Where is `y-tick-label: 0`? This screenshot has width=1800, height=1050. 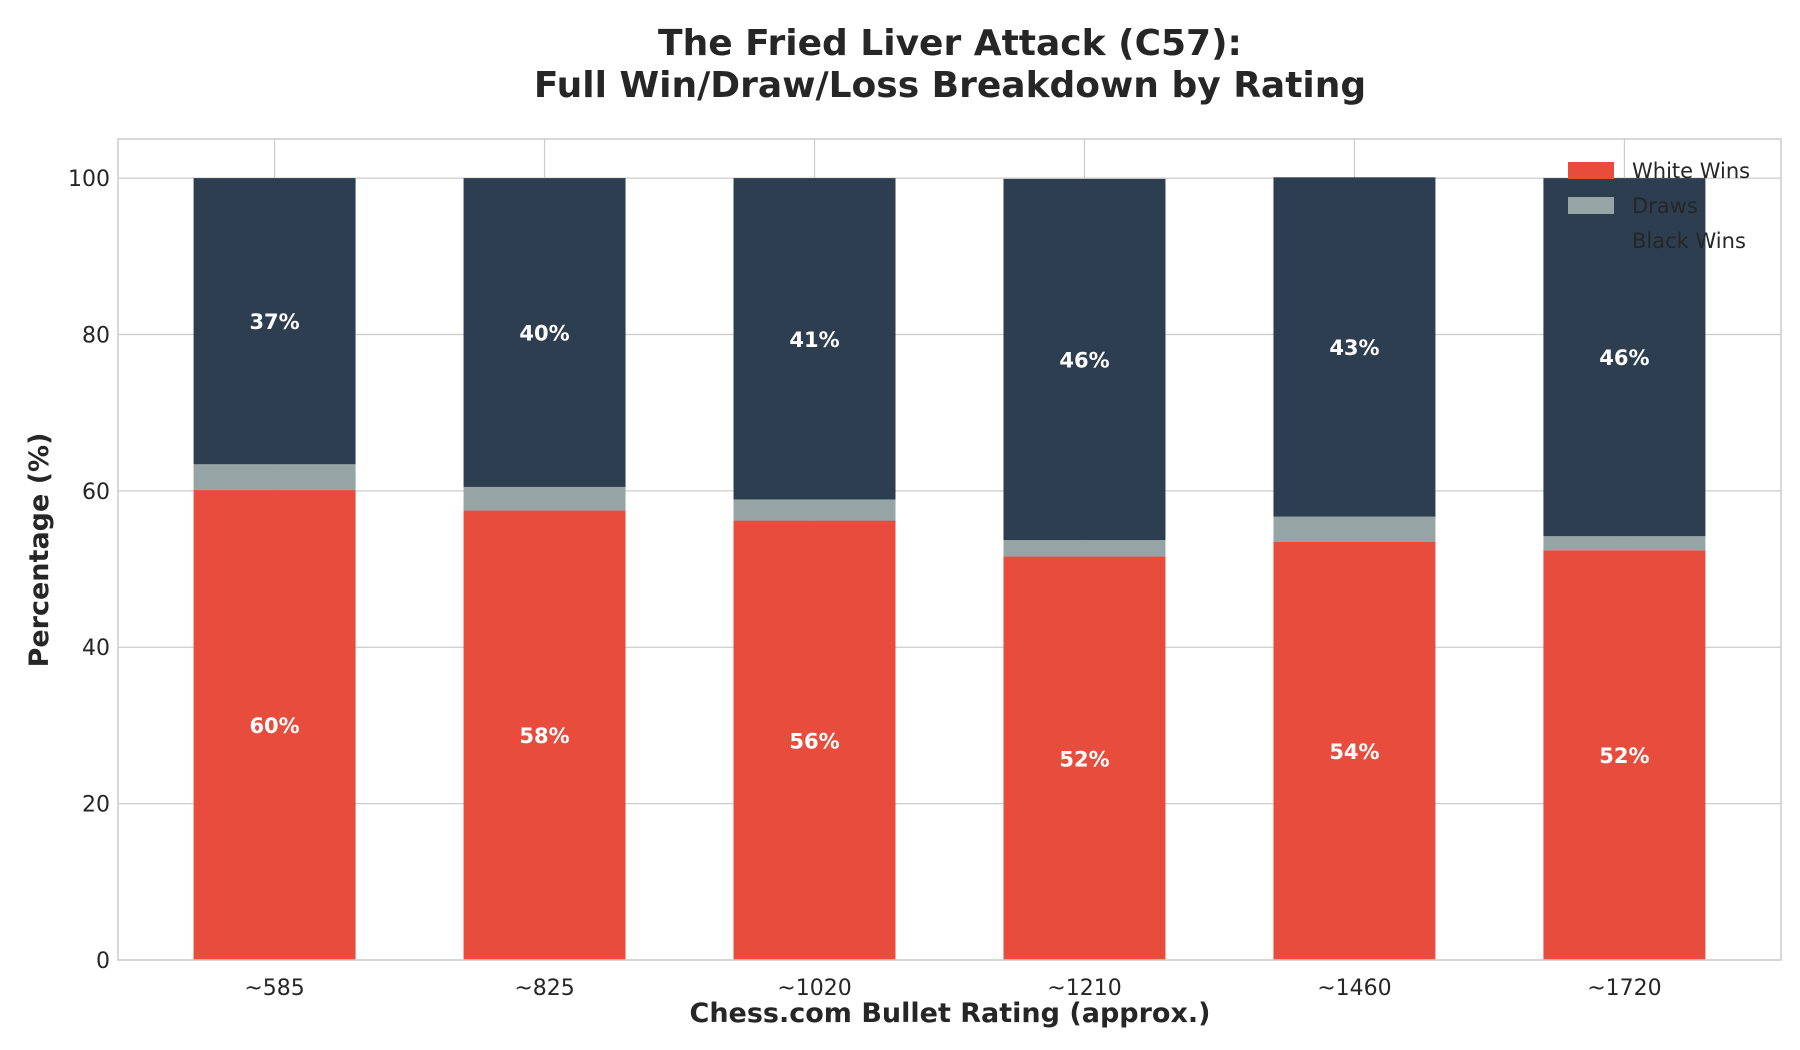 y-tick-label: 0 is located at coordinates (103, 961).